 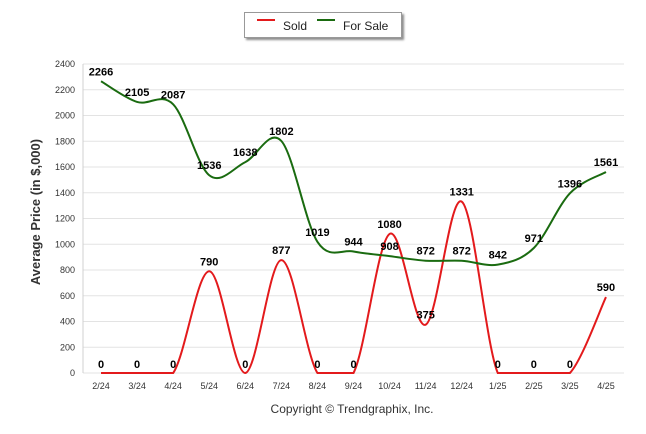 I want to click on data-label-for-sale: 1019, so click(x=317, y=233).